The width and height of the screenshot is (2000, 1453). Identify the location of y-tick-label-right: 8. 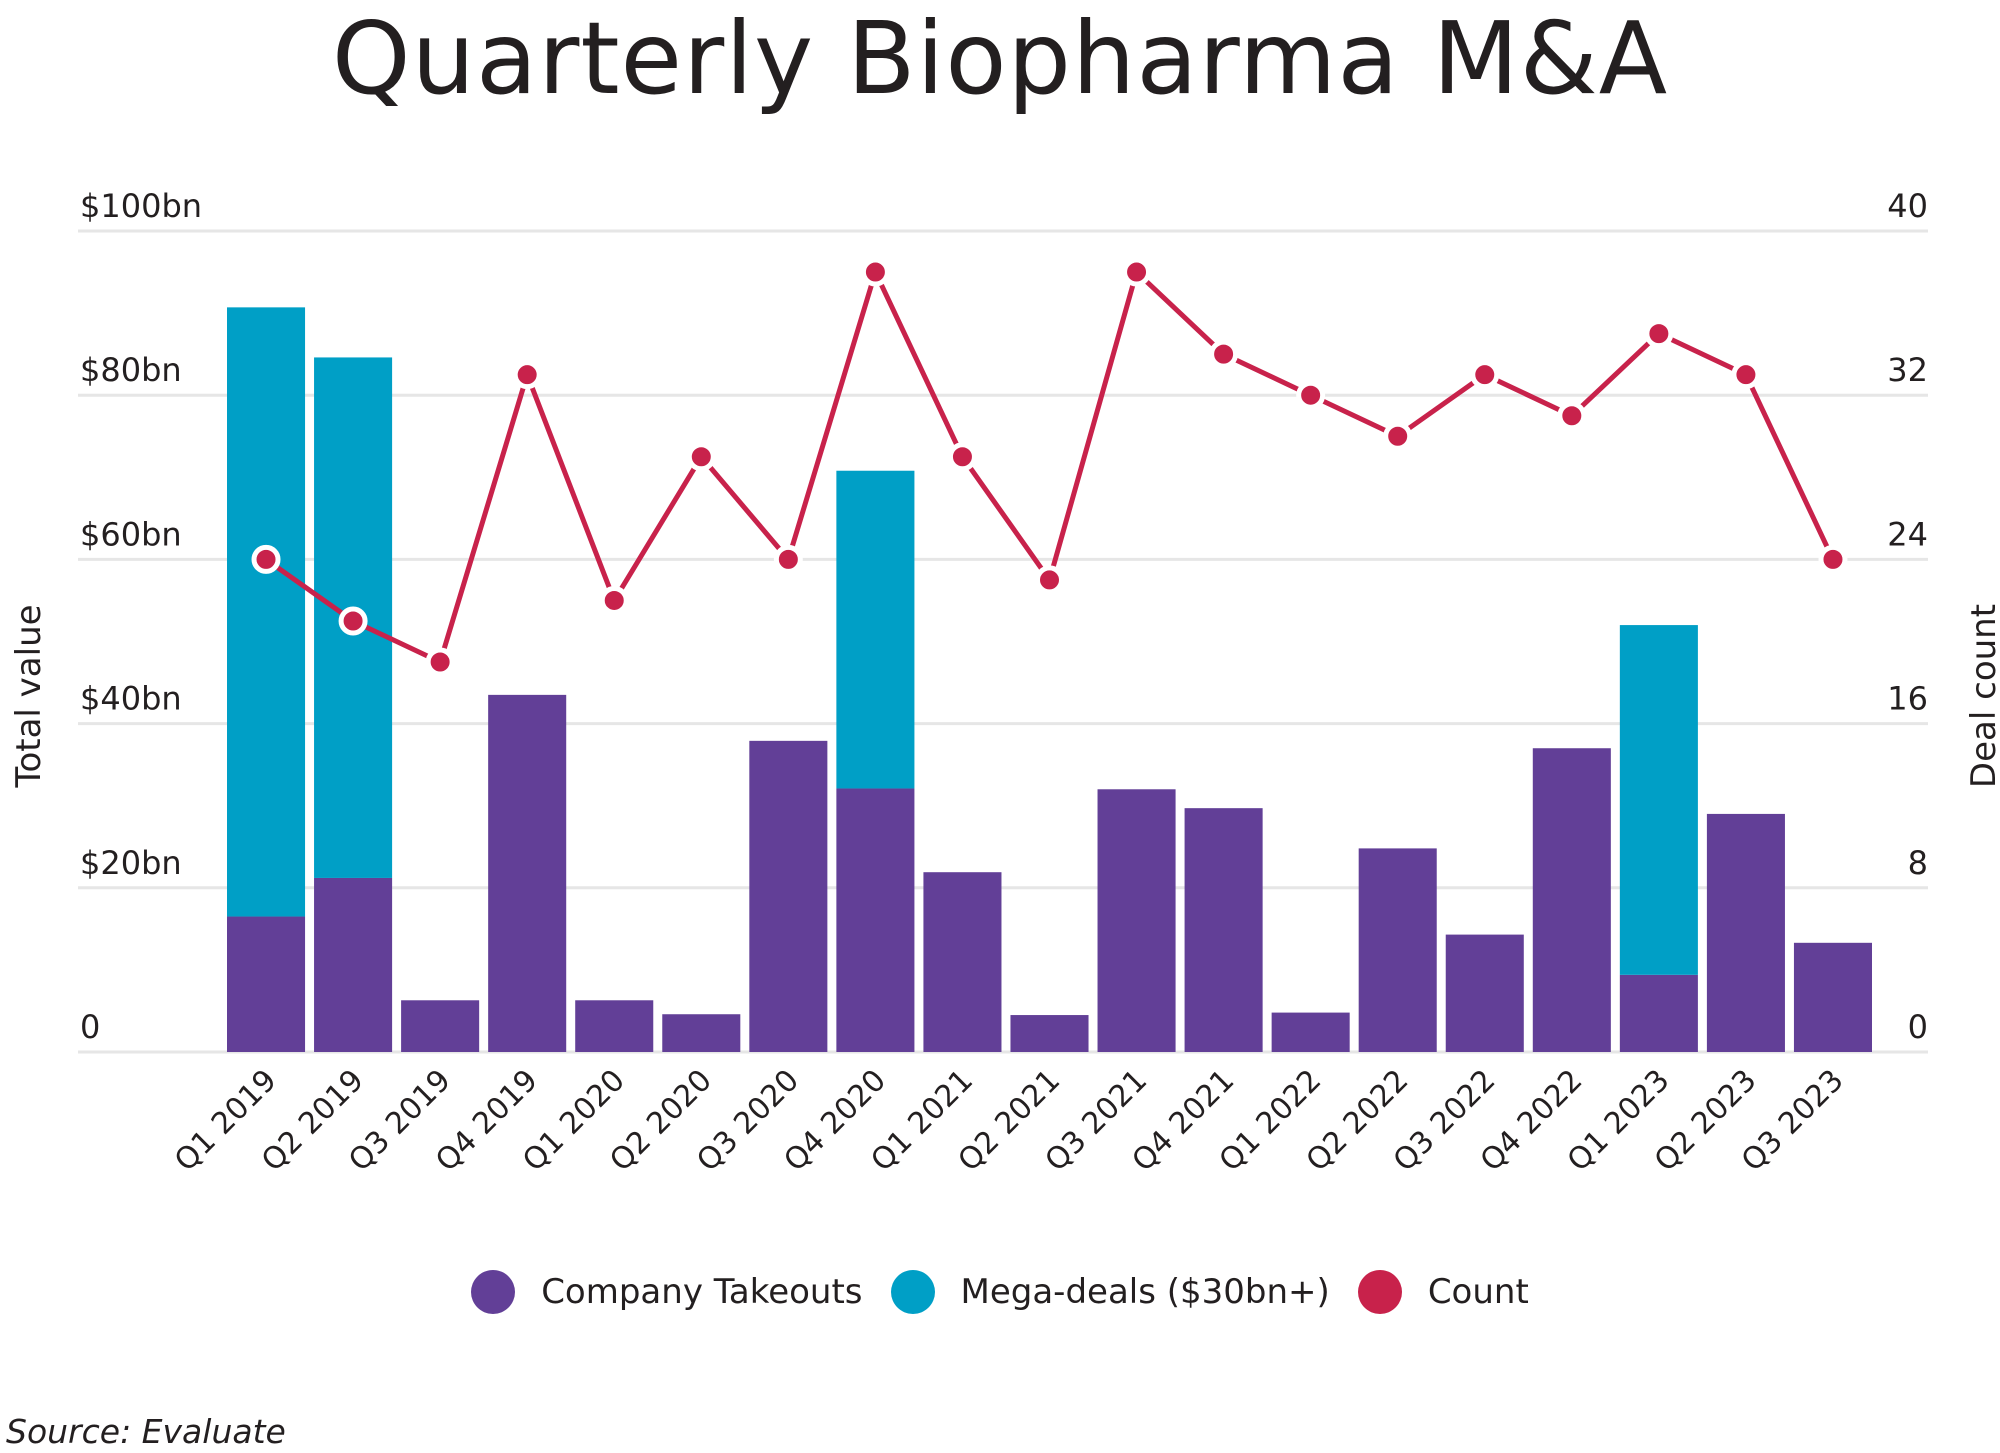
(1918, 863).